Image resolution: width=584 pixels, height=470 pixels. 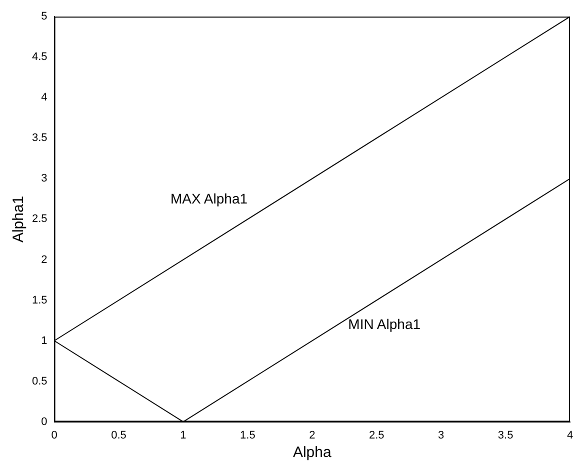 What do you see at coordinates (506, 435) in the screenshot?
I see `x-tick-label: 3.5` at bounding box center [506, 435].